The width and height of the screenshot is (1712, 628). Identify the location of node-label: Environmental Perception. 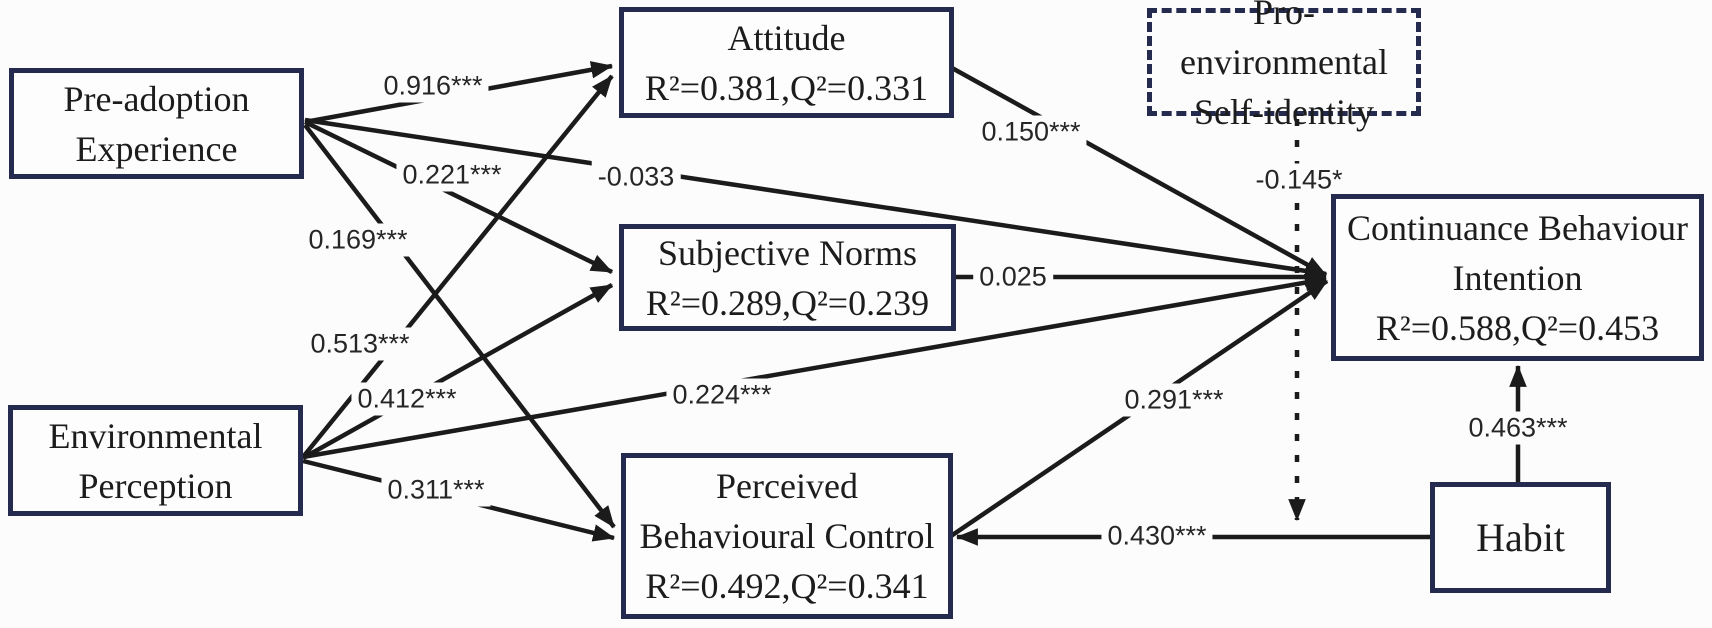
(155, 460).